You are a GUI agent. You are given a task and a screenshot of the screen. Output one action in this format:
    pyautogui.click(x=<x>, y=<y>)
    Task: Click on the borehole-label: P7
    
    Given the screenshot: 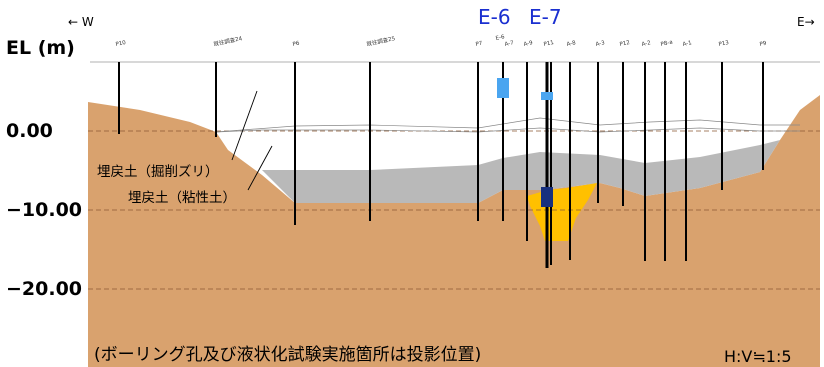 What is the action you would take?
    pyautogui.click(x=479, y=44)
    